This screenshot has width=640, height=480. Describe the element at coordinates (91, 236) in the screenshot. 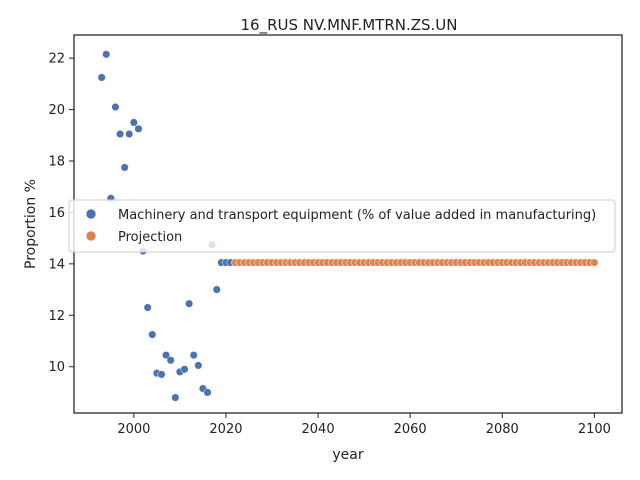

I see `legend-marker-projection` at that location.